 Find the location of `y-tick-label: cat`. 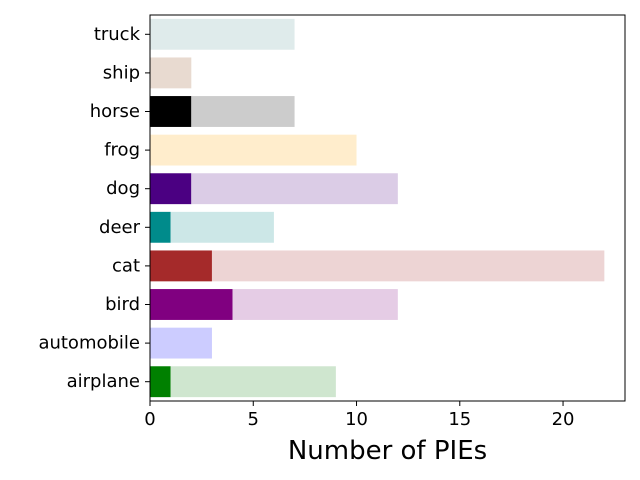

y-tick-label: cat is located at coordinates (126, 265).